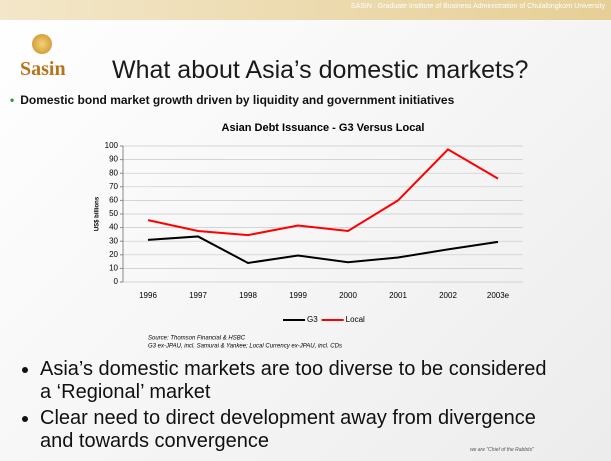 This screenshot has height=461, width=611. Describe the element at coordinates (113, 172) in the screenshot. I see `y-tick-label: 80` at that location.